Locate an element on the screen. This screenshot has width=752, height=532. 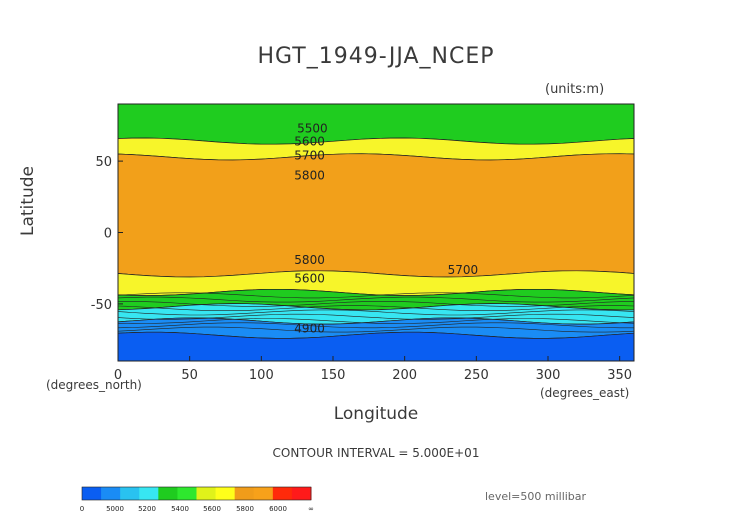
x-tick-label: 350 is located at coordinates (619, 375).